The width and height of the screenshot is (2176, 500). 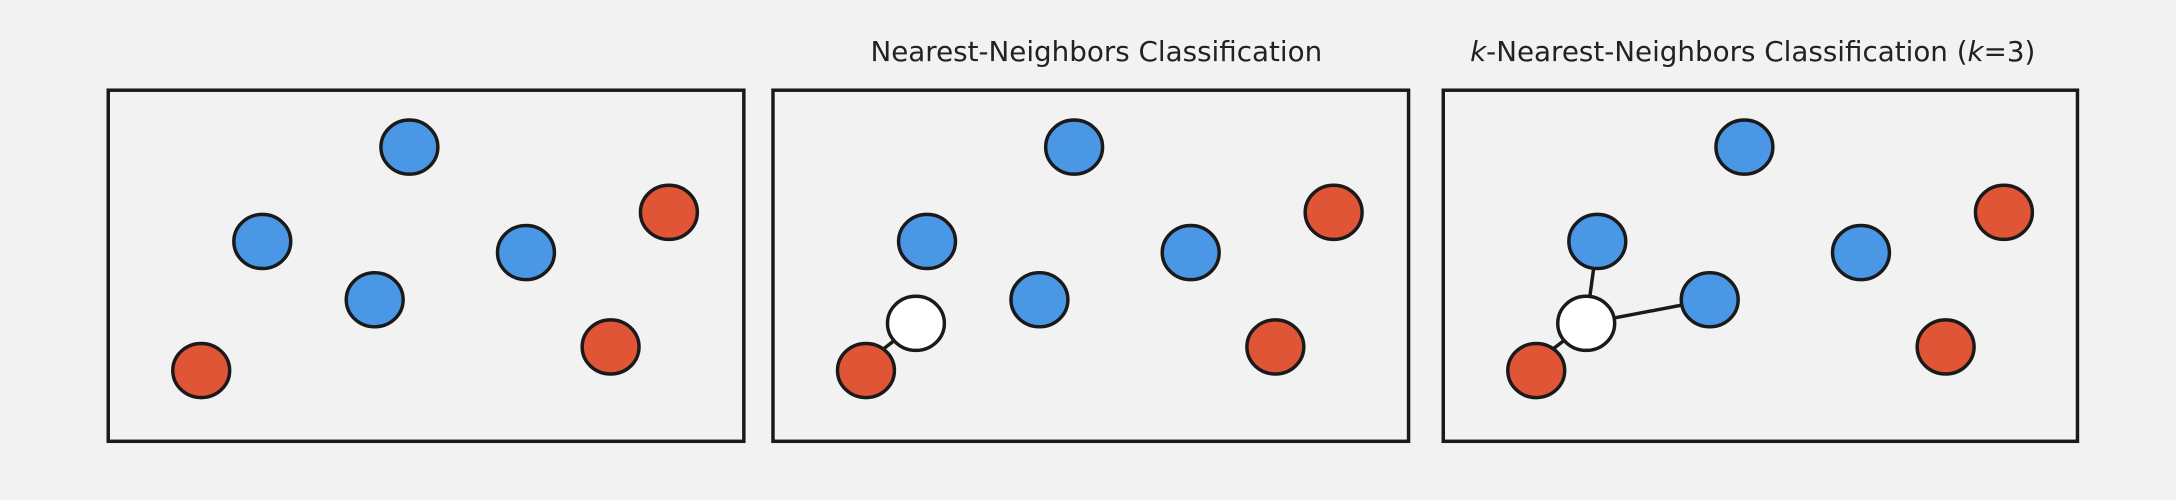 I want to click on panel-title: k-Nearest-Neighbors Classification (k=3), so click(x=1752, y=51).